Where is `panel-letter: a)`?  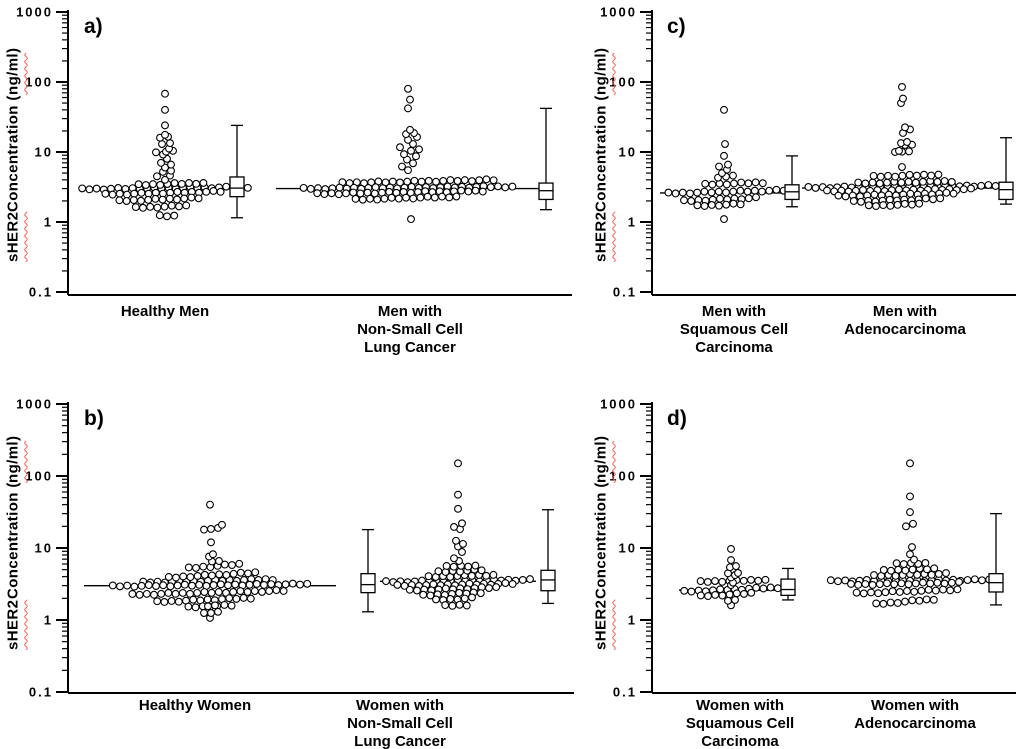
panel-letter: a) is located at coordinates (93, 26).